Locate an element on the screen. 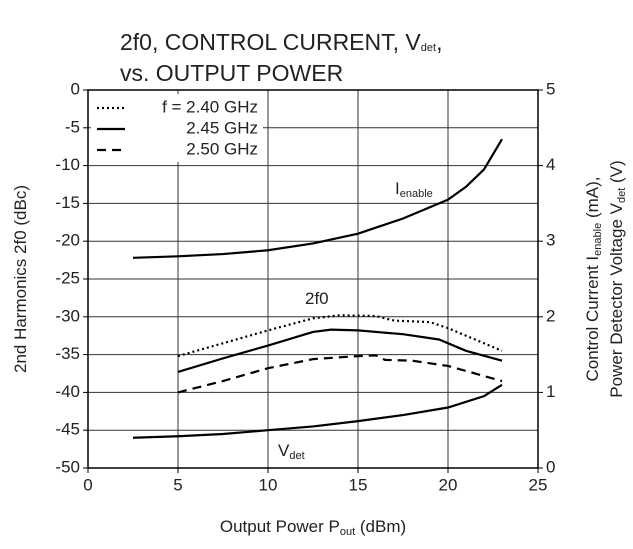 The width and height of the screenshot is (633, 549). annotation-part: 2f0 is located at coordinates (317, 298).